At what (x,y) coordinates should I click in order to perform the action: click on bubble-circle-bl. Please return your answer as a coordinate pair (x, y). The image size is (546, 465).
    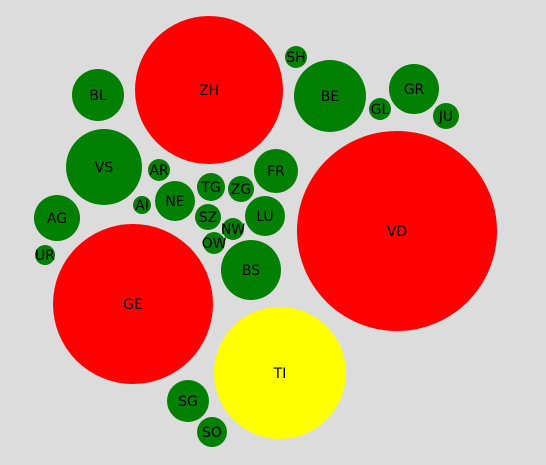
    Looking at the image, I should click on (98, 95).